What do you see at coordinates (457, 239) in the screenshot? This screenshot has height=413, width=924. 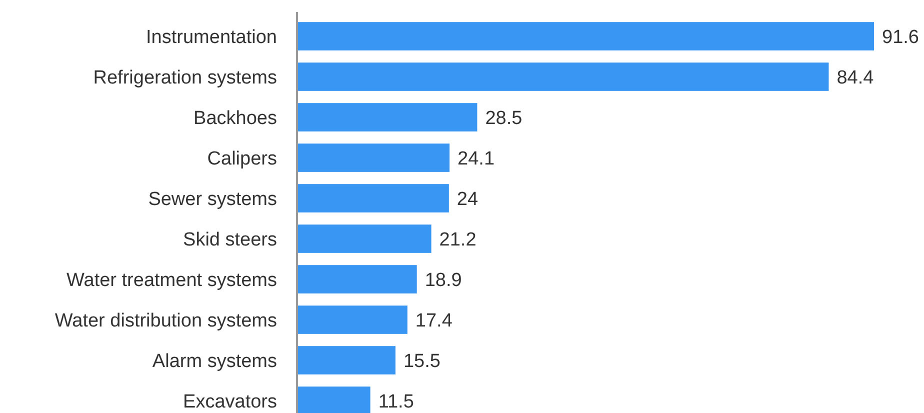 I see `data-label: 21.2` at bounding box center [457, 239].